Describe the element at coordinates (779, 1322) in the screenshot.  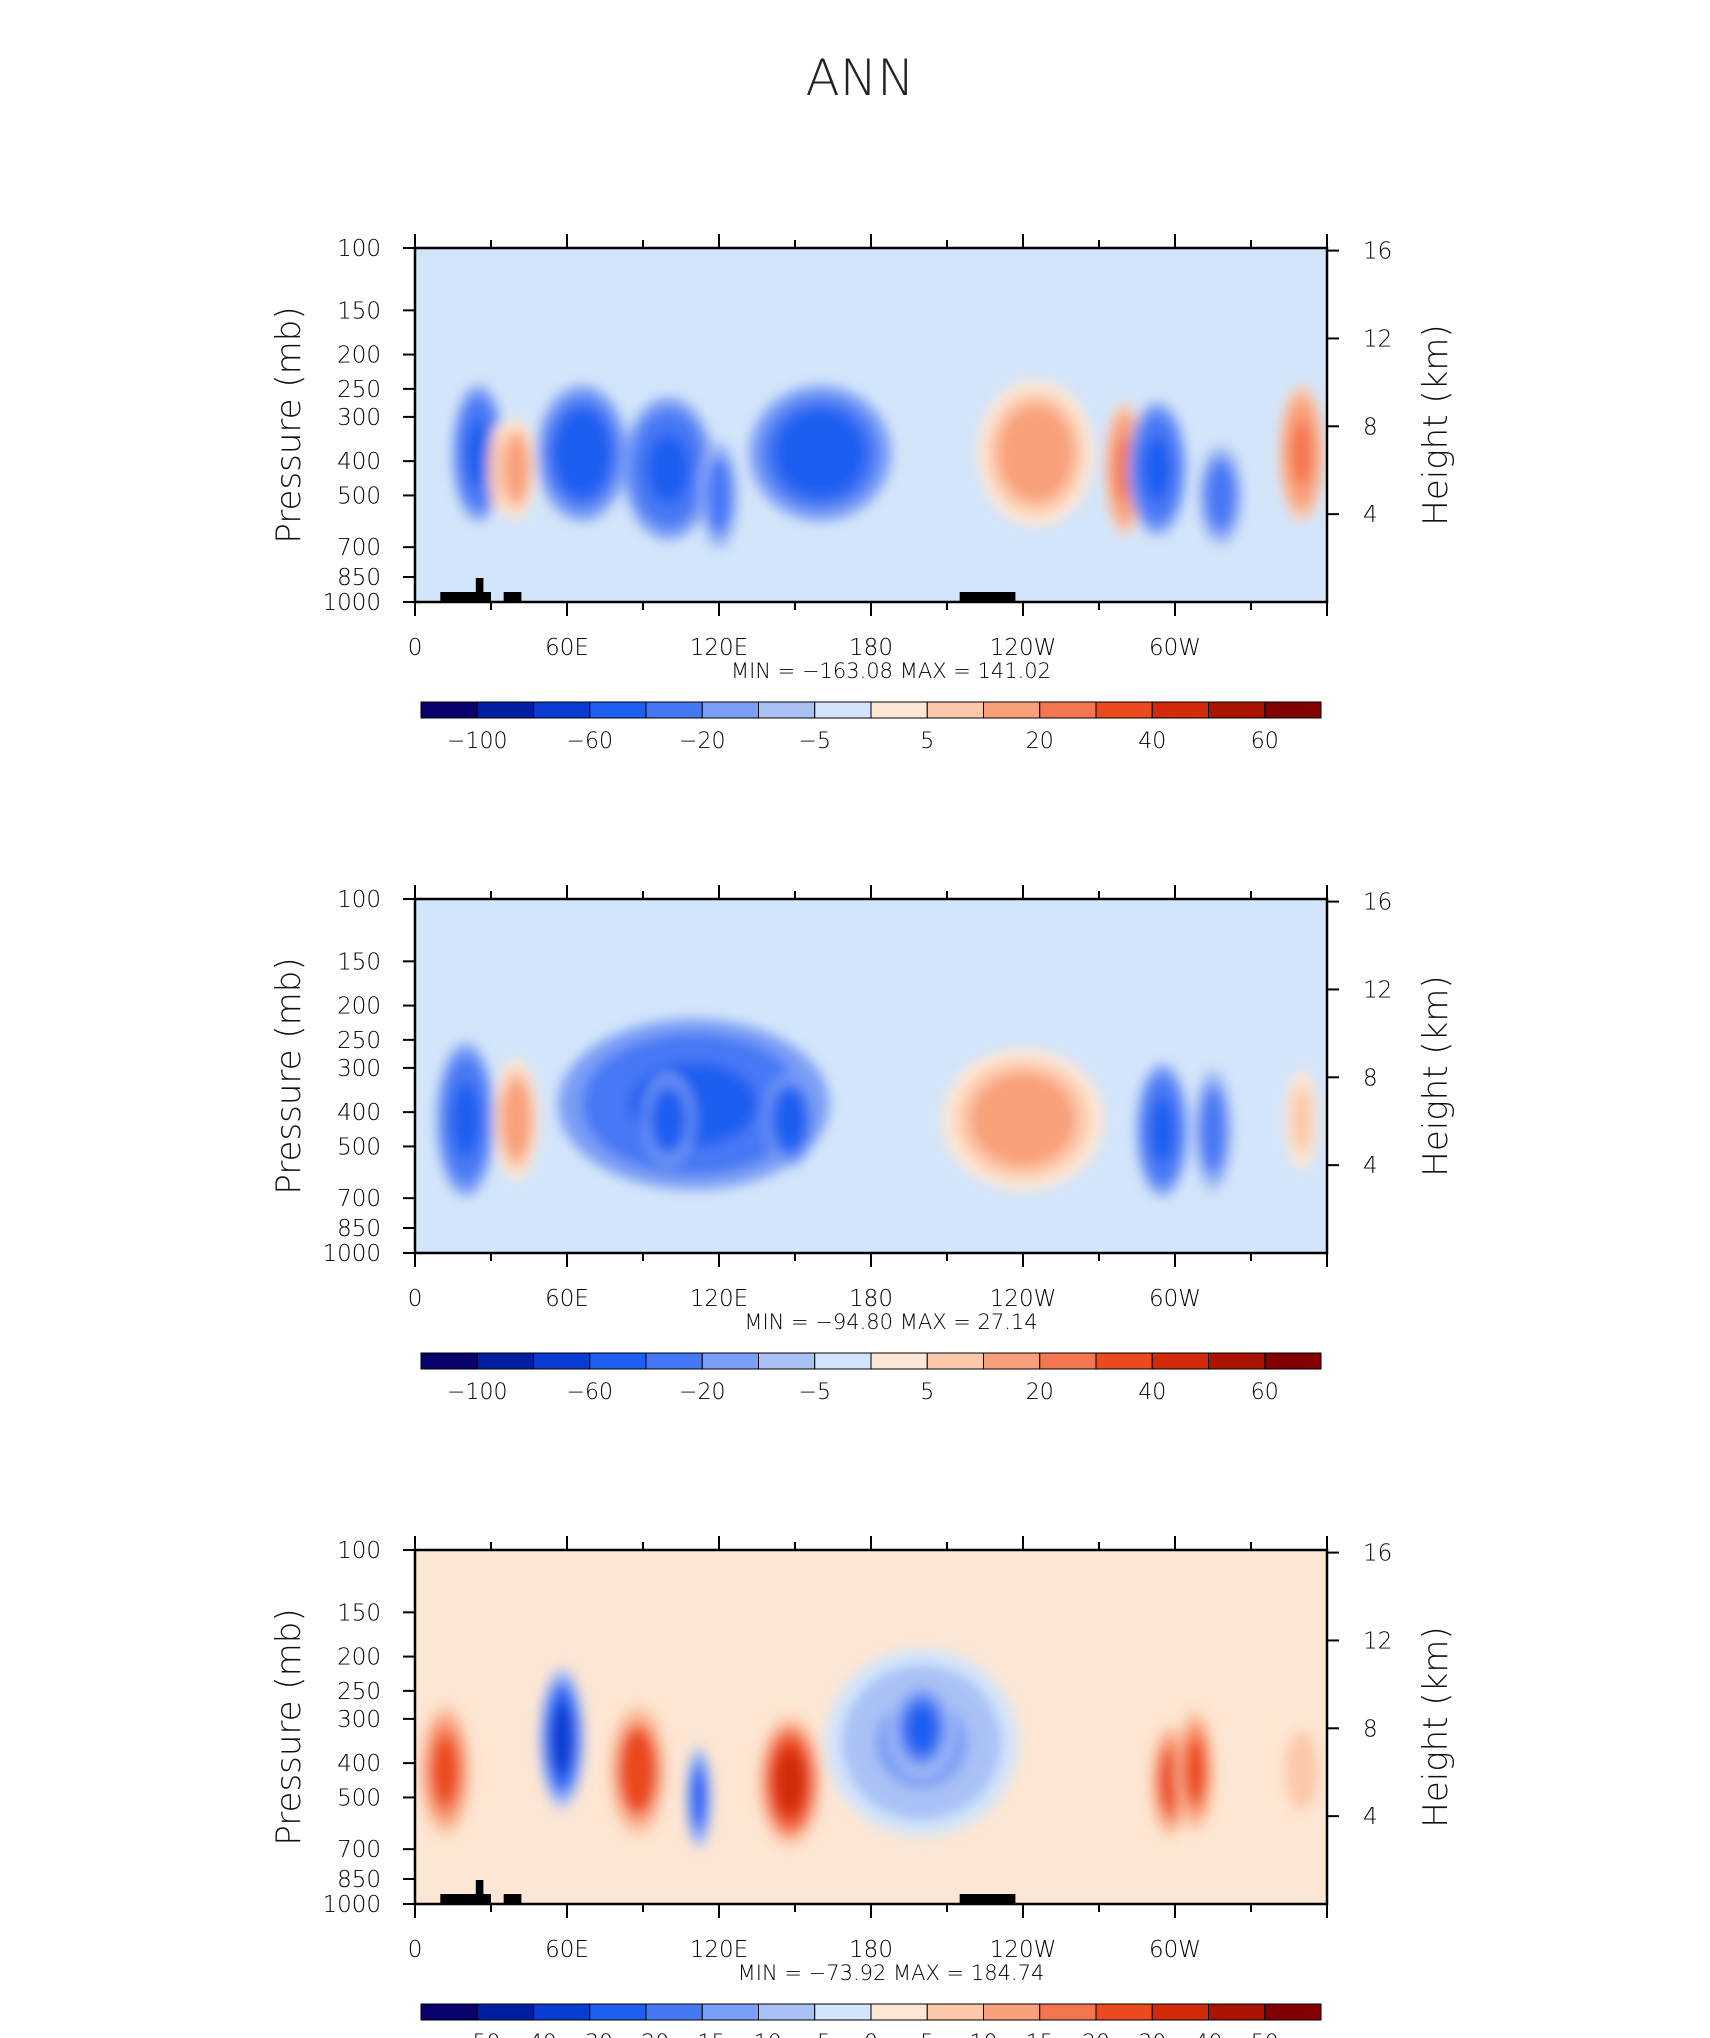
I see `min-label: MIN =` at that location.